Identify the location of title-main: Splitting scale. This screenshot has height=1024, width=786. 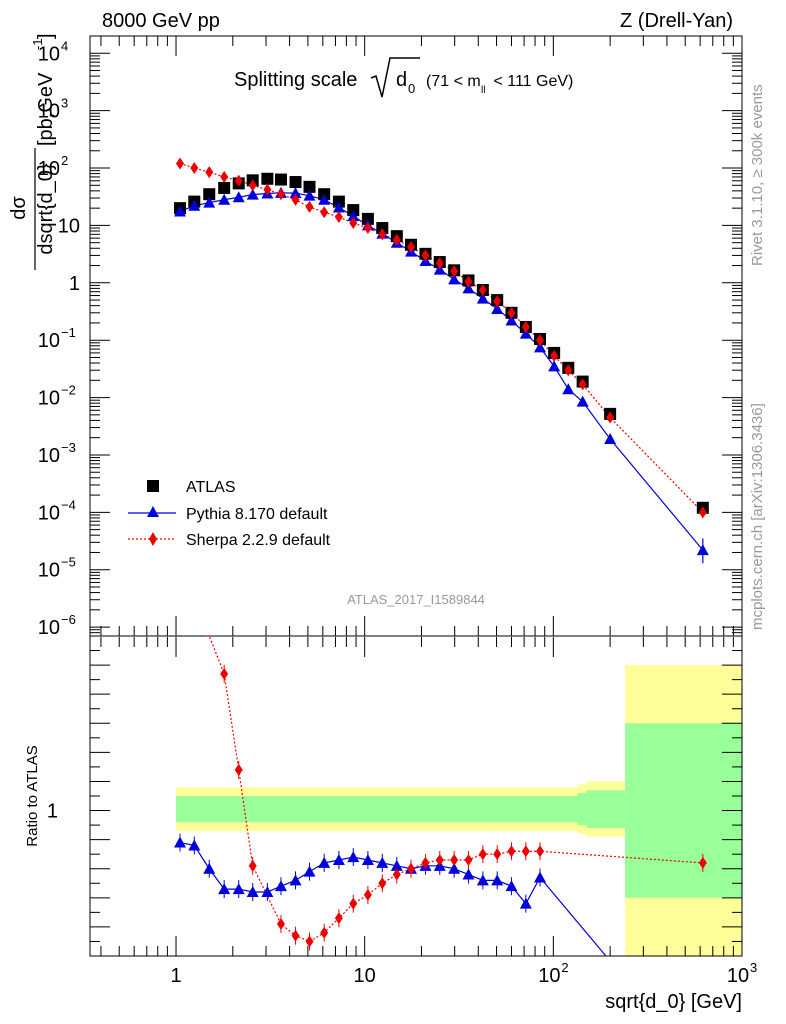
(295, 80).